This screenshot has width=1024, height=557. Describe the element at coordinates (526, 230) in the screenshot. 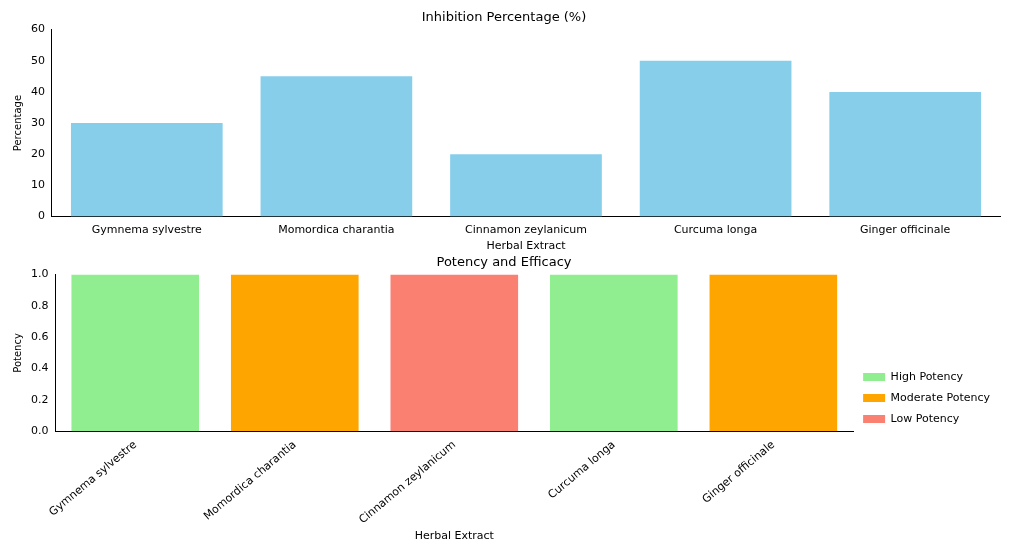

I see `x-tick-label: Cinnamon zeylanicum` at that location.